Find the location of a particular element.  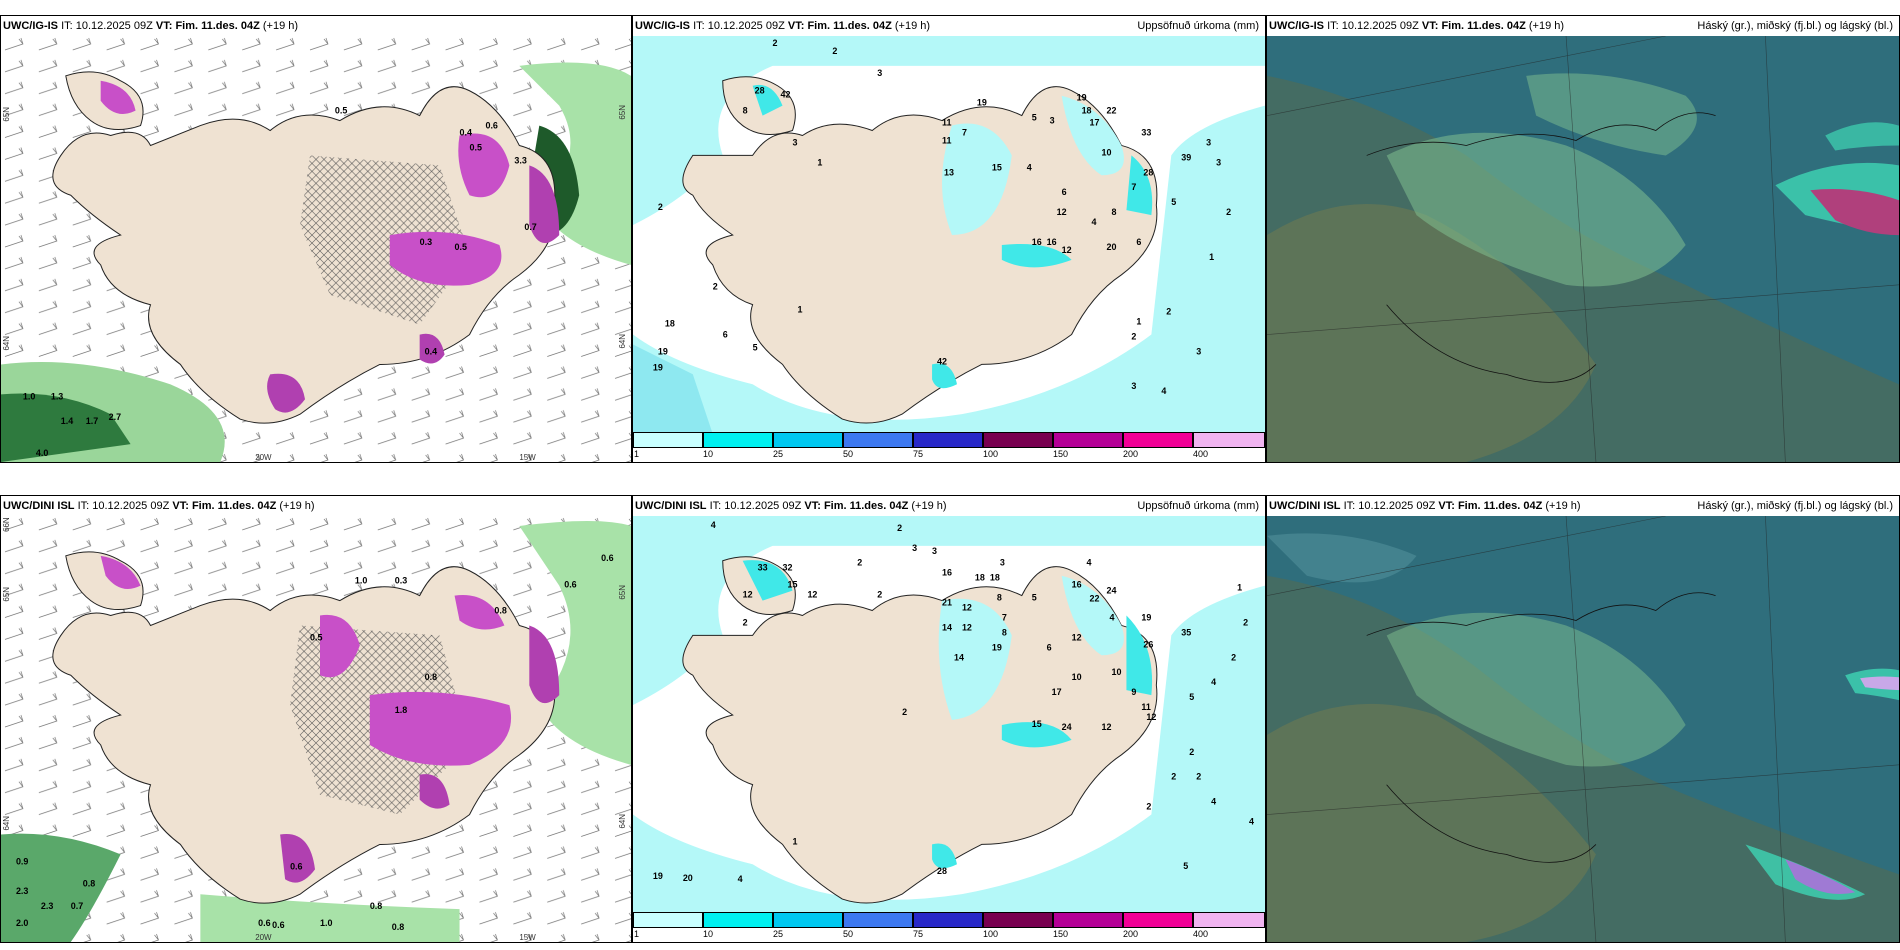

axis-label: 65N is located at coordinates (622, 592).